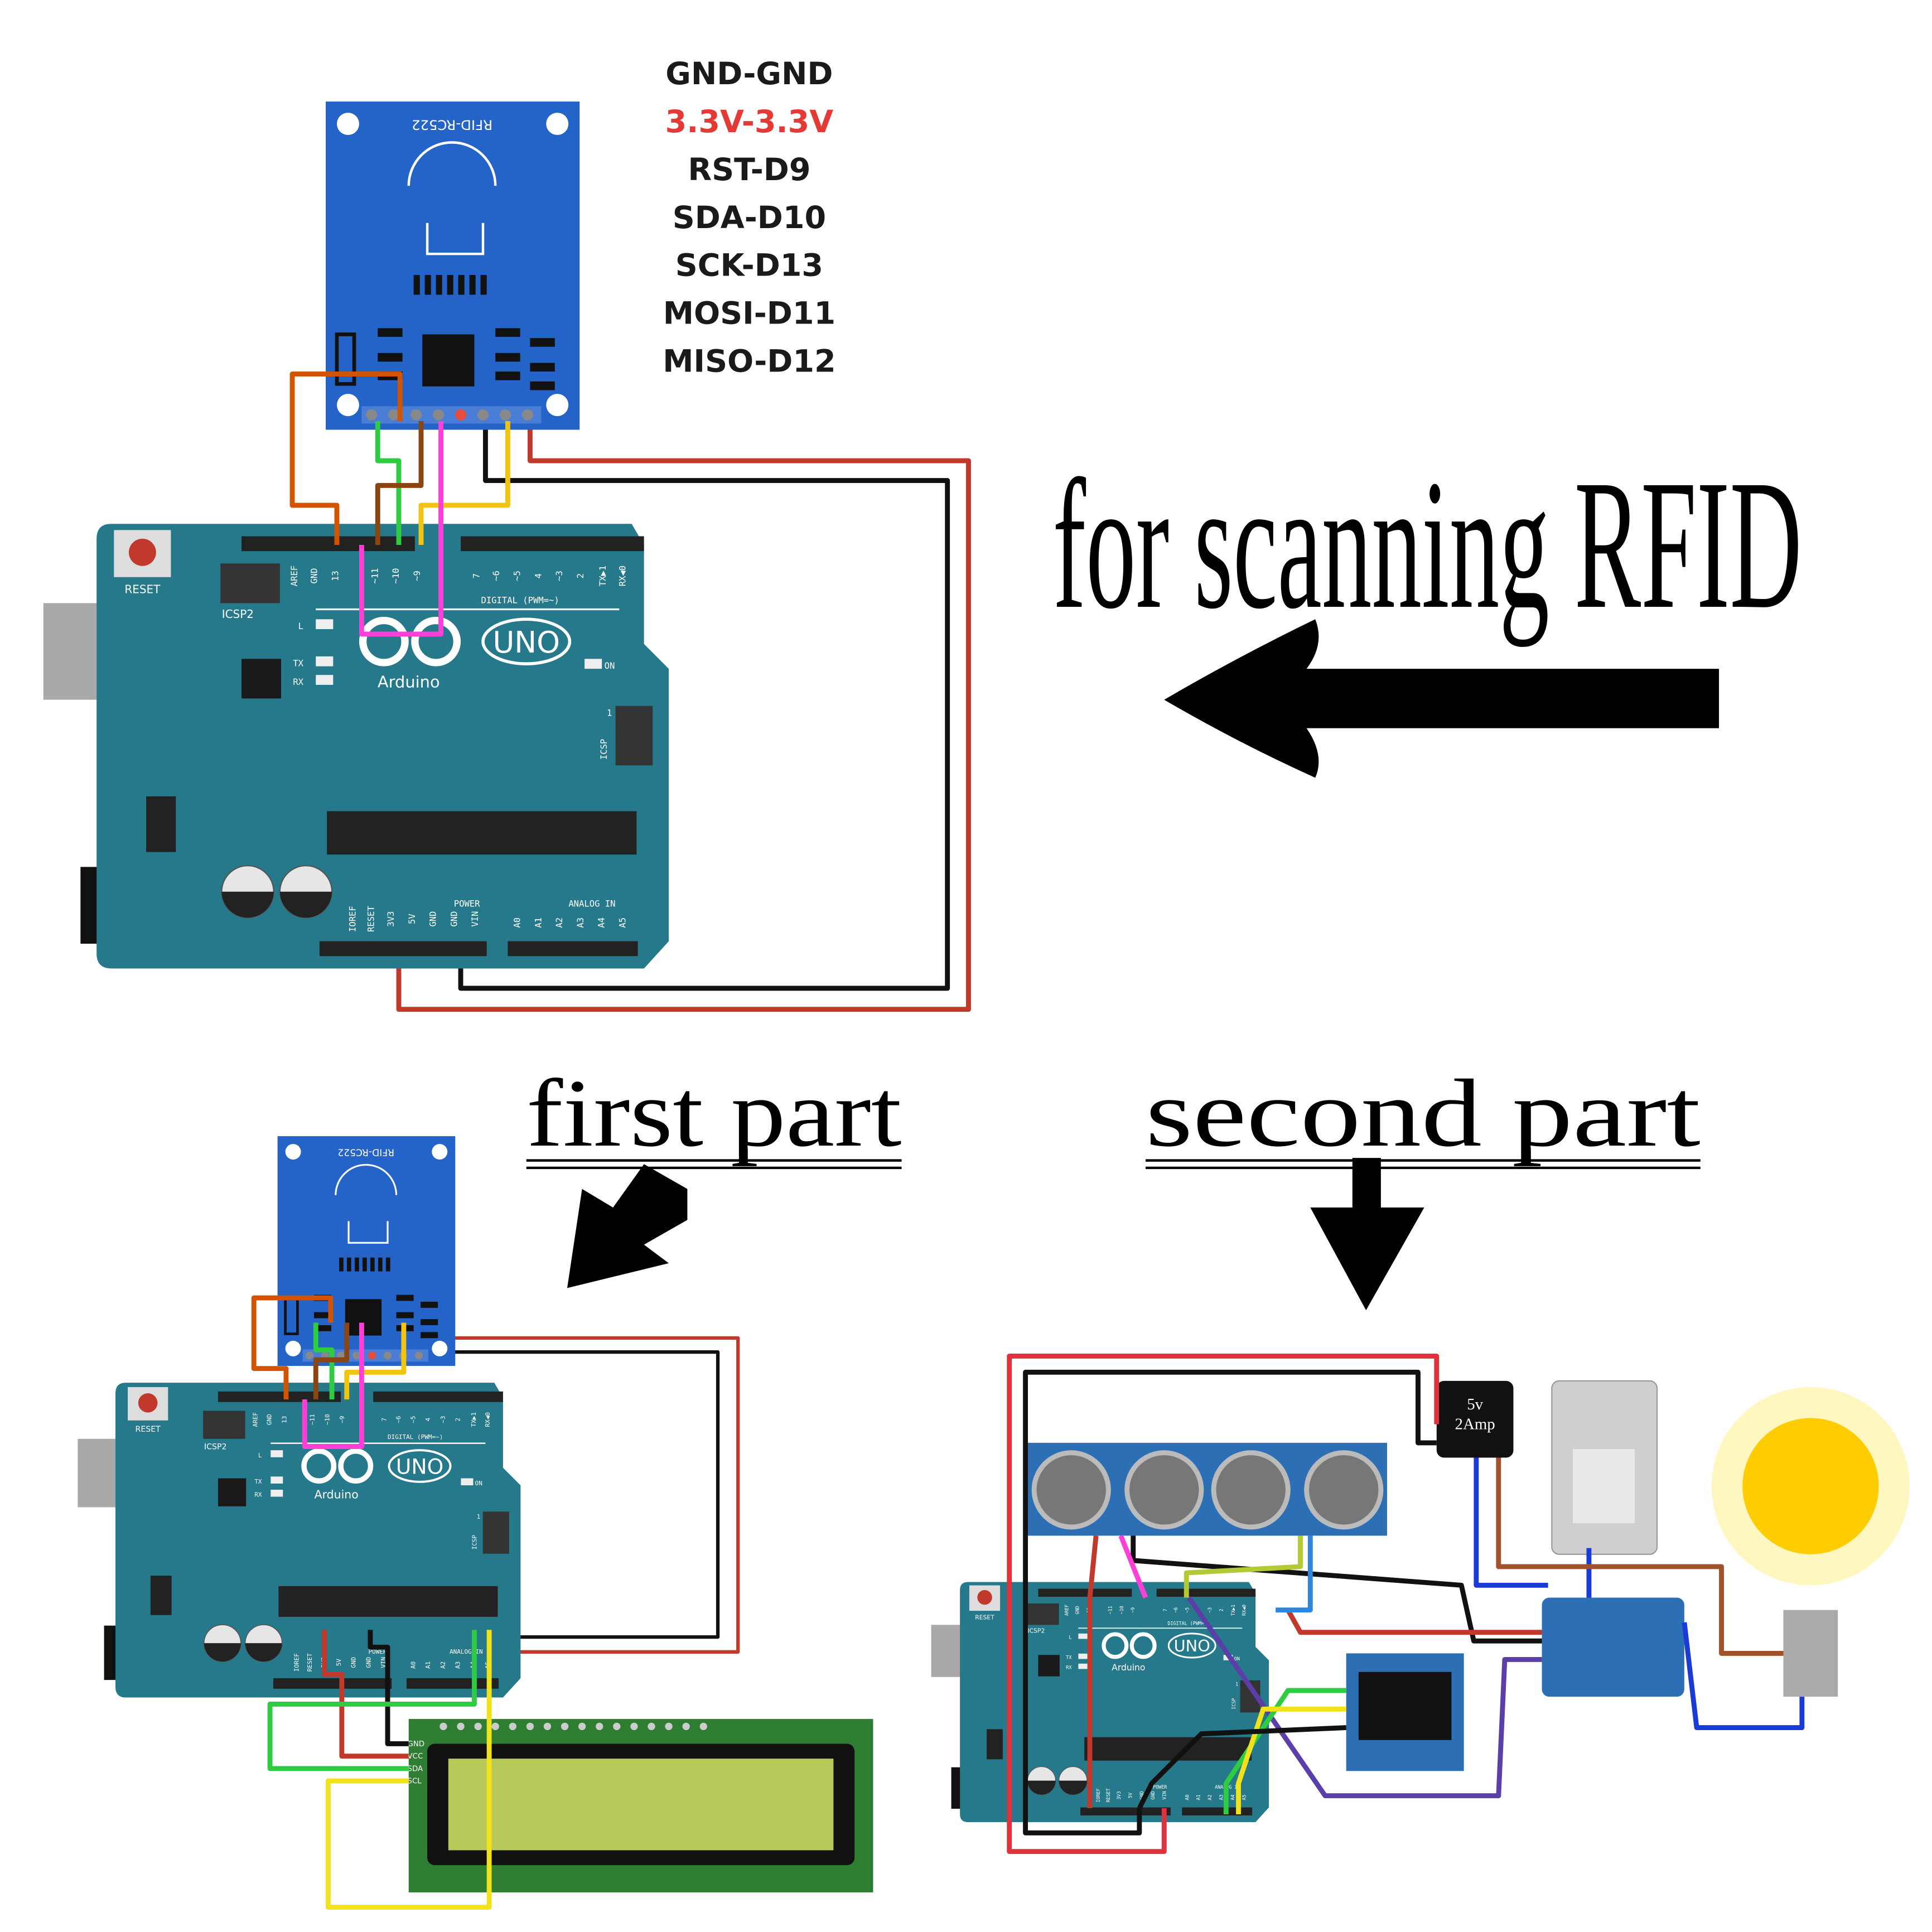 Image resolution: width=1932 pixels, height=1932 pixels. I want to click on headline: for scanning RFID, so click(1426, 545).